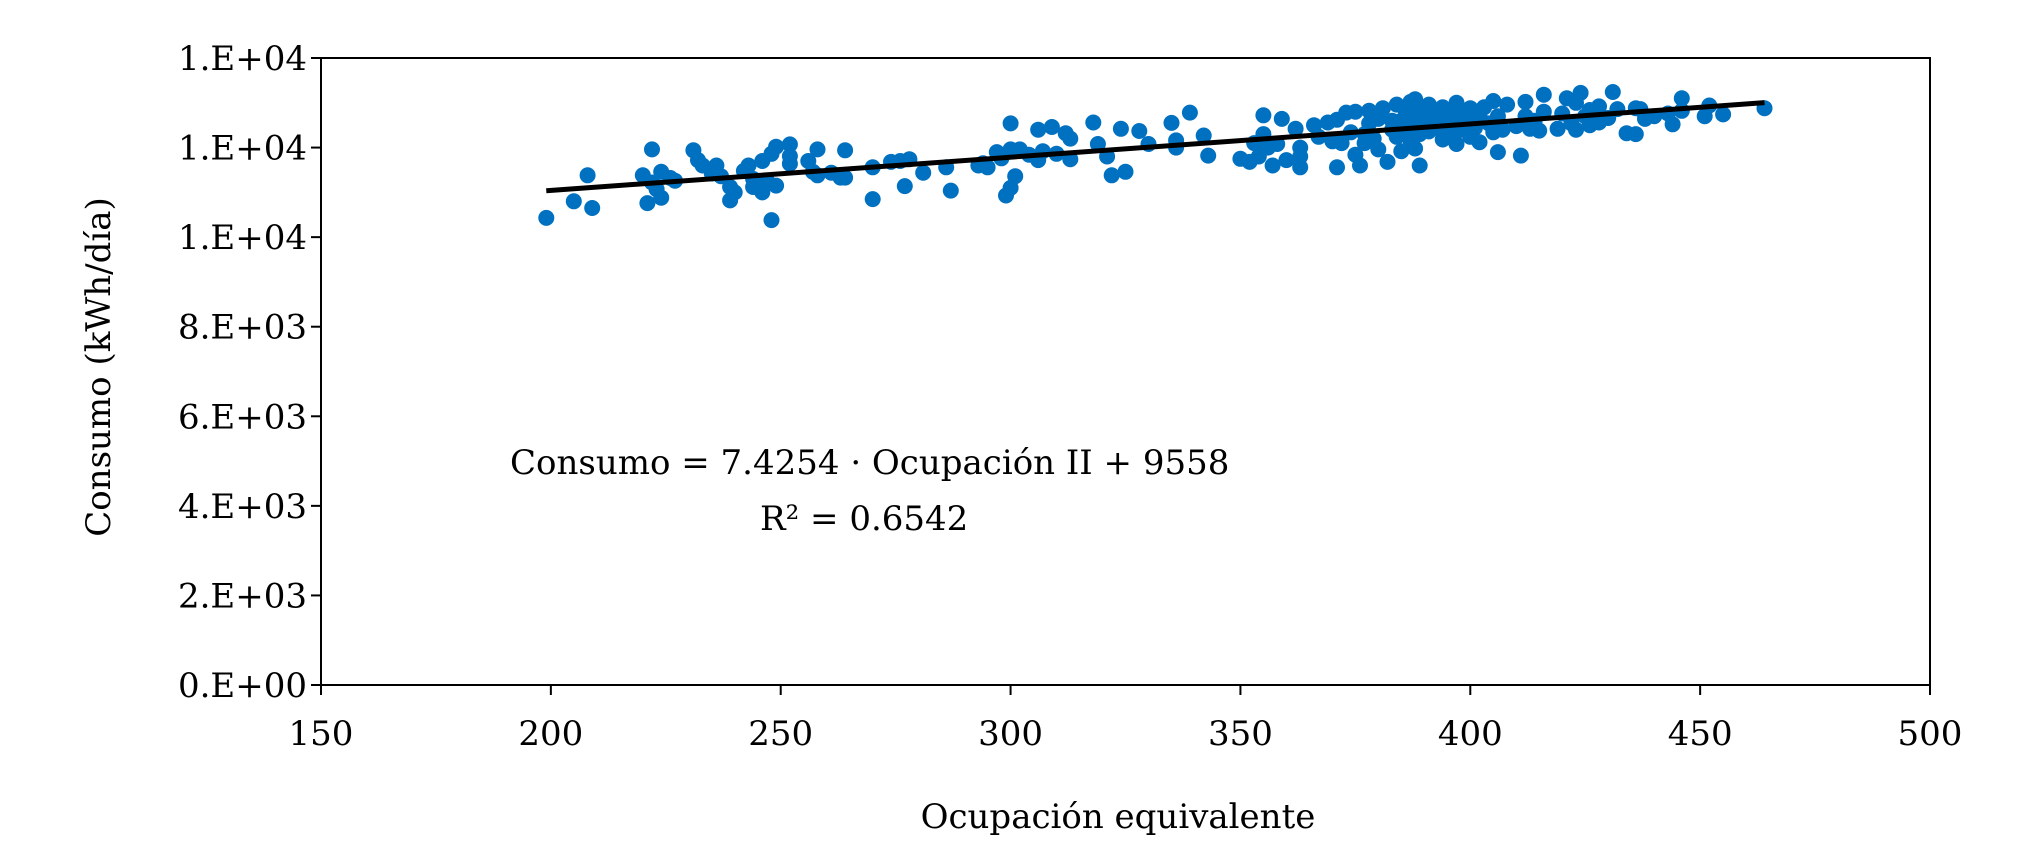  Describe the element at coordinates (1118, 817) in the screenshot. I see `x-axis-title: Ocupación equivalente` at that location.